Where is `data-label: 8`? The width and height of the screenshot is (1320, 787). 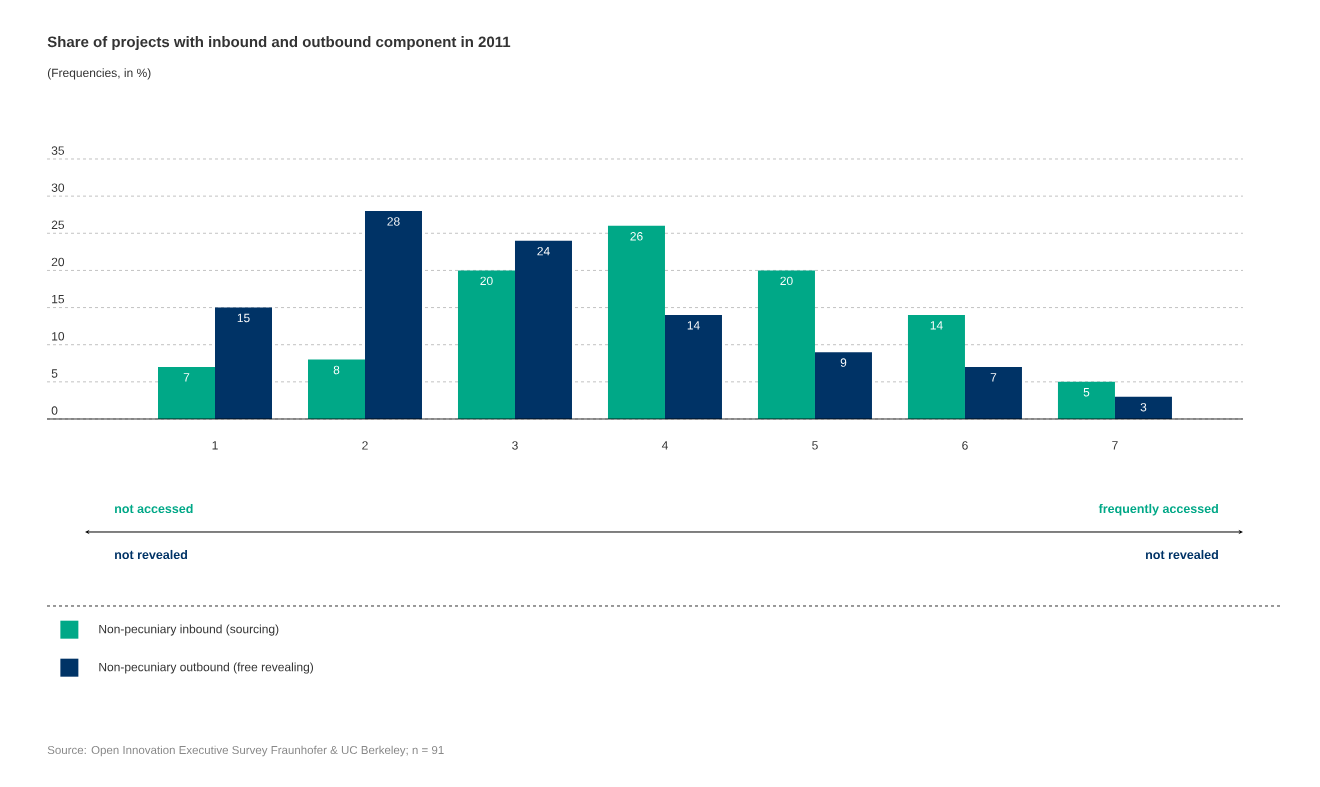
data-label: 8 is located at coordinates (336, 370).